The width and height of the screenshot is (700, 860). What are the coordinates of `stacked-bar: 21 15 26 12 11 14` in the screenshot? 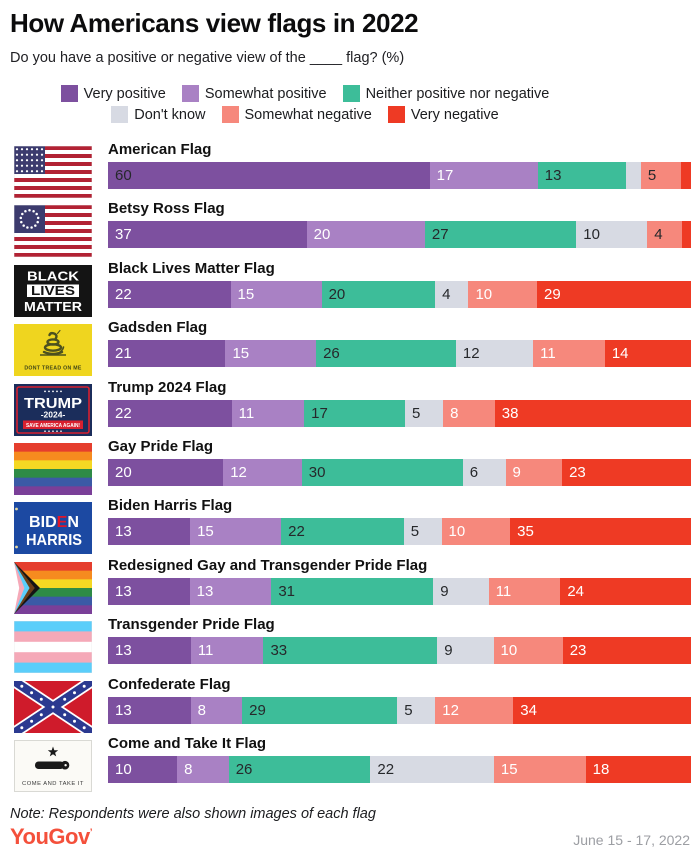 It's located at (399, 354).